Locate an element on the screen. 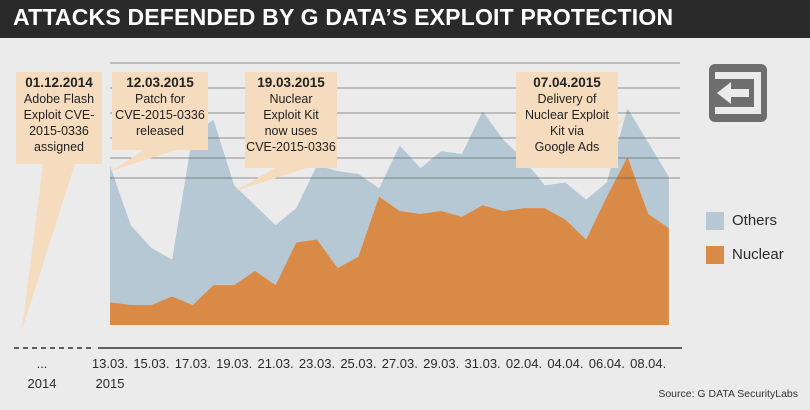  x-tick-label: 13.03. is located at coordinates (110, 363).